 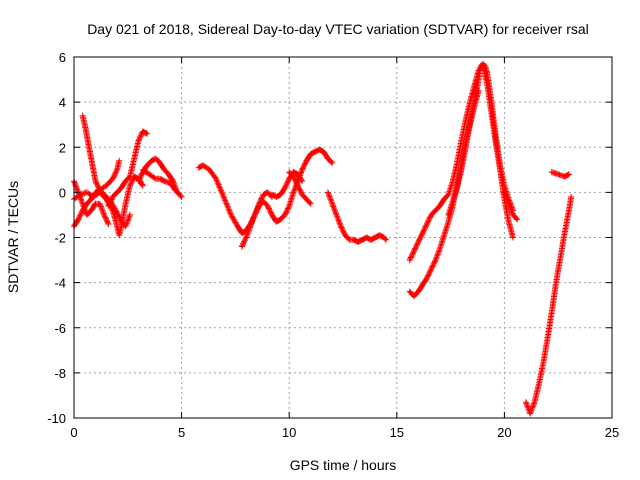 What do you see at coordinates (504, 432) in the screenshot?
I see `x-tick-label: 20` at bounding box center [504, 432].